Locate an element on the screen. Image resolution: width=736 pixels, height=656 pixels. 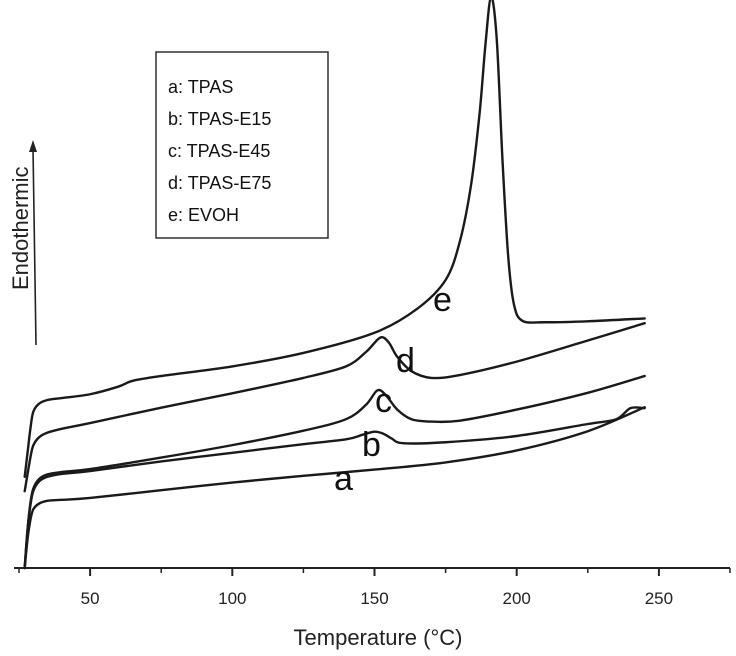
legend-entry-e: e: EVOH is located at coordinates (203, 215).